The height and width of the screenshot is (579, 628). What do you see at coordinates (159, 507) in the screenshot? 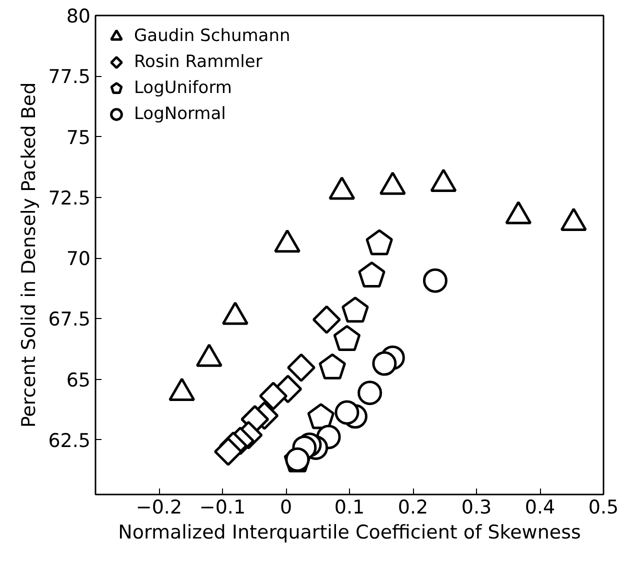
I see `x-tick-label: −0.2` at bounding box center [159, 507].